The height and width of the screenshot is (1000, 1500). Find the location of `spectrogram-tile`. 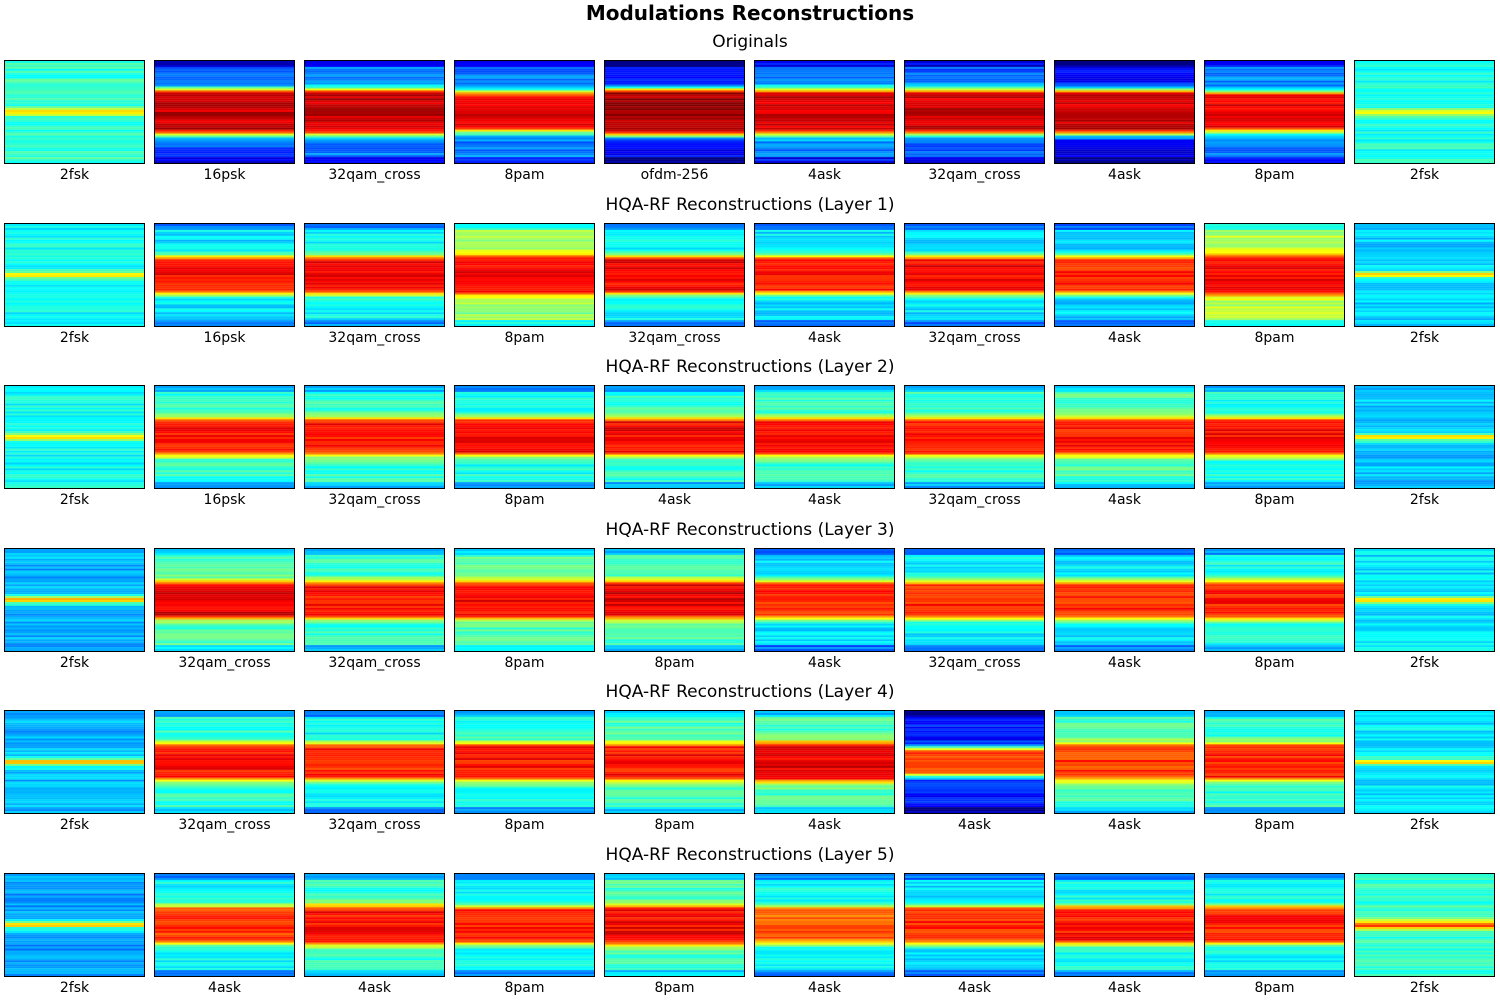

spectrogram-tile is located at coordinates (1274, 275).